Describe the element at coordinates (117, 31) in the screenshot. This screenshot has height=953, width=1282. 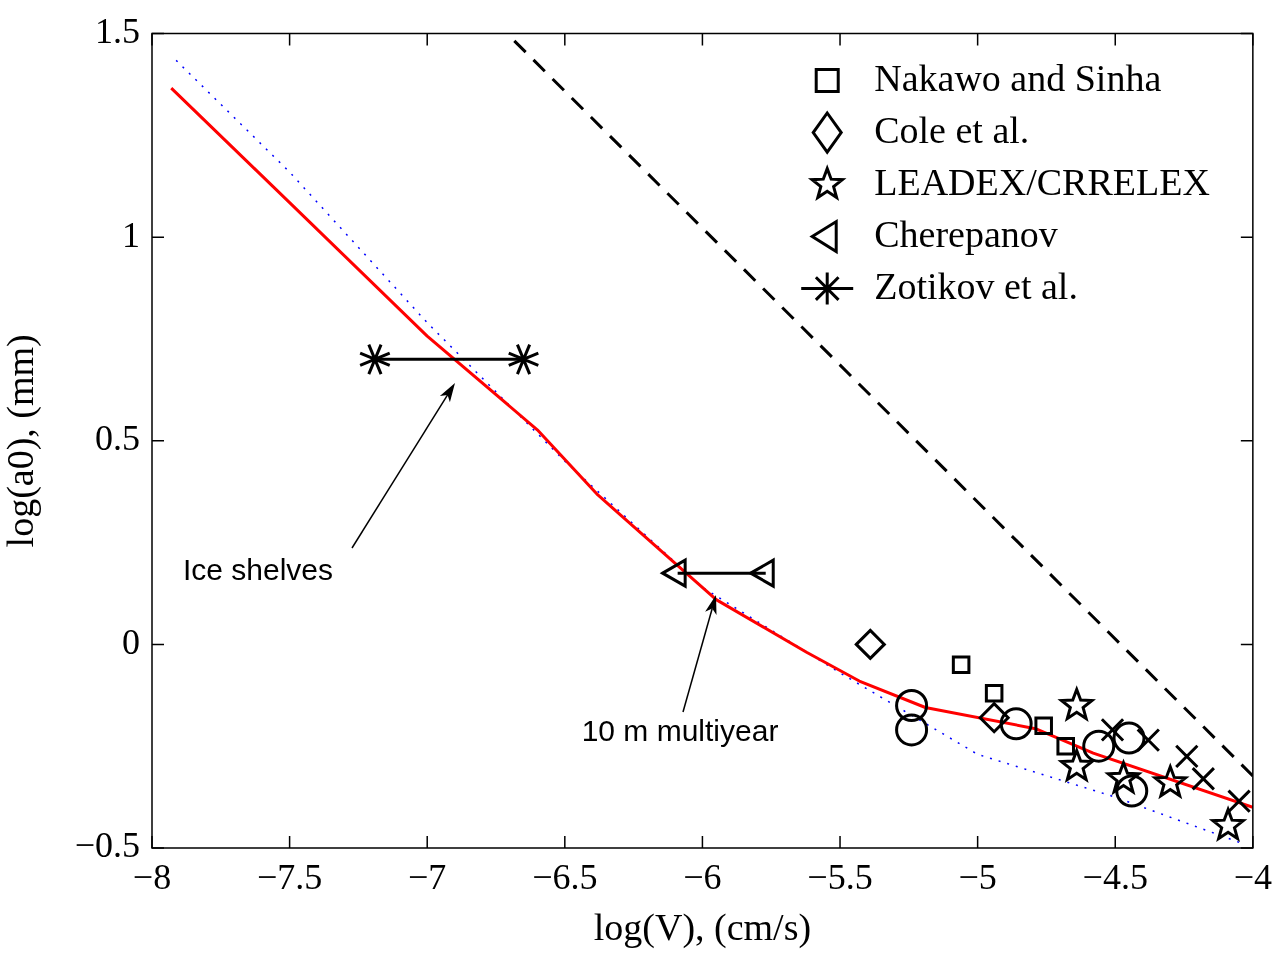
I see `y-tick-label: 1.5` at that location.